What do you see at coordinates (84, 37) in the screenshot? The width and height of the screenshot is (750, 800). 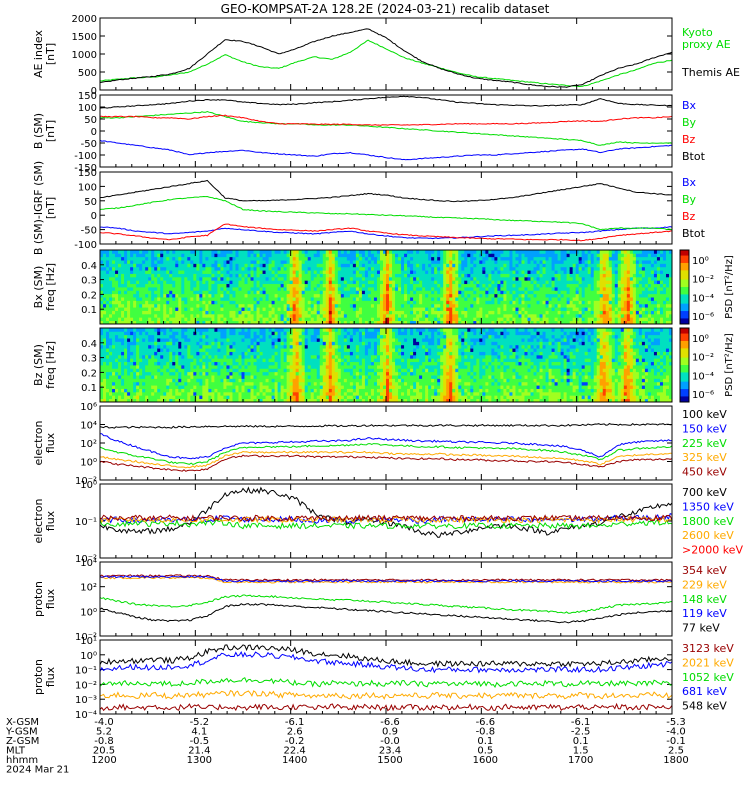 I see `ytick-label: 1500` at bounding box center [84, 37].